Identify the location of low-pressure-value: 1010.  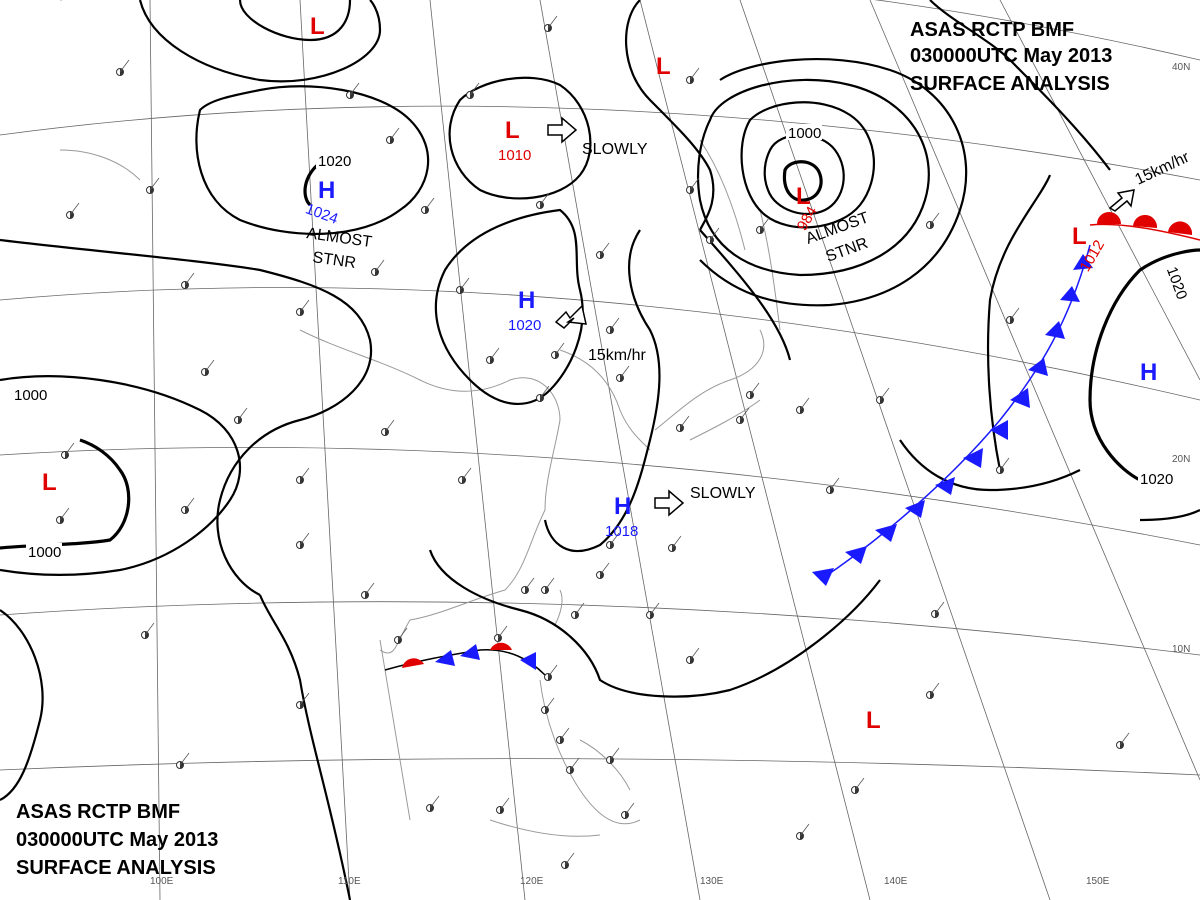
(514, 155).